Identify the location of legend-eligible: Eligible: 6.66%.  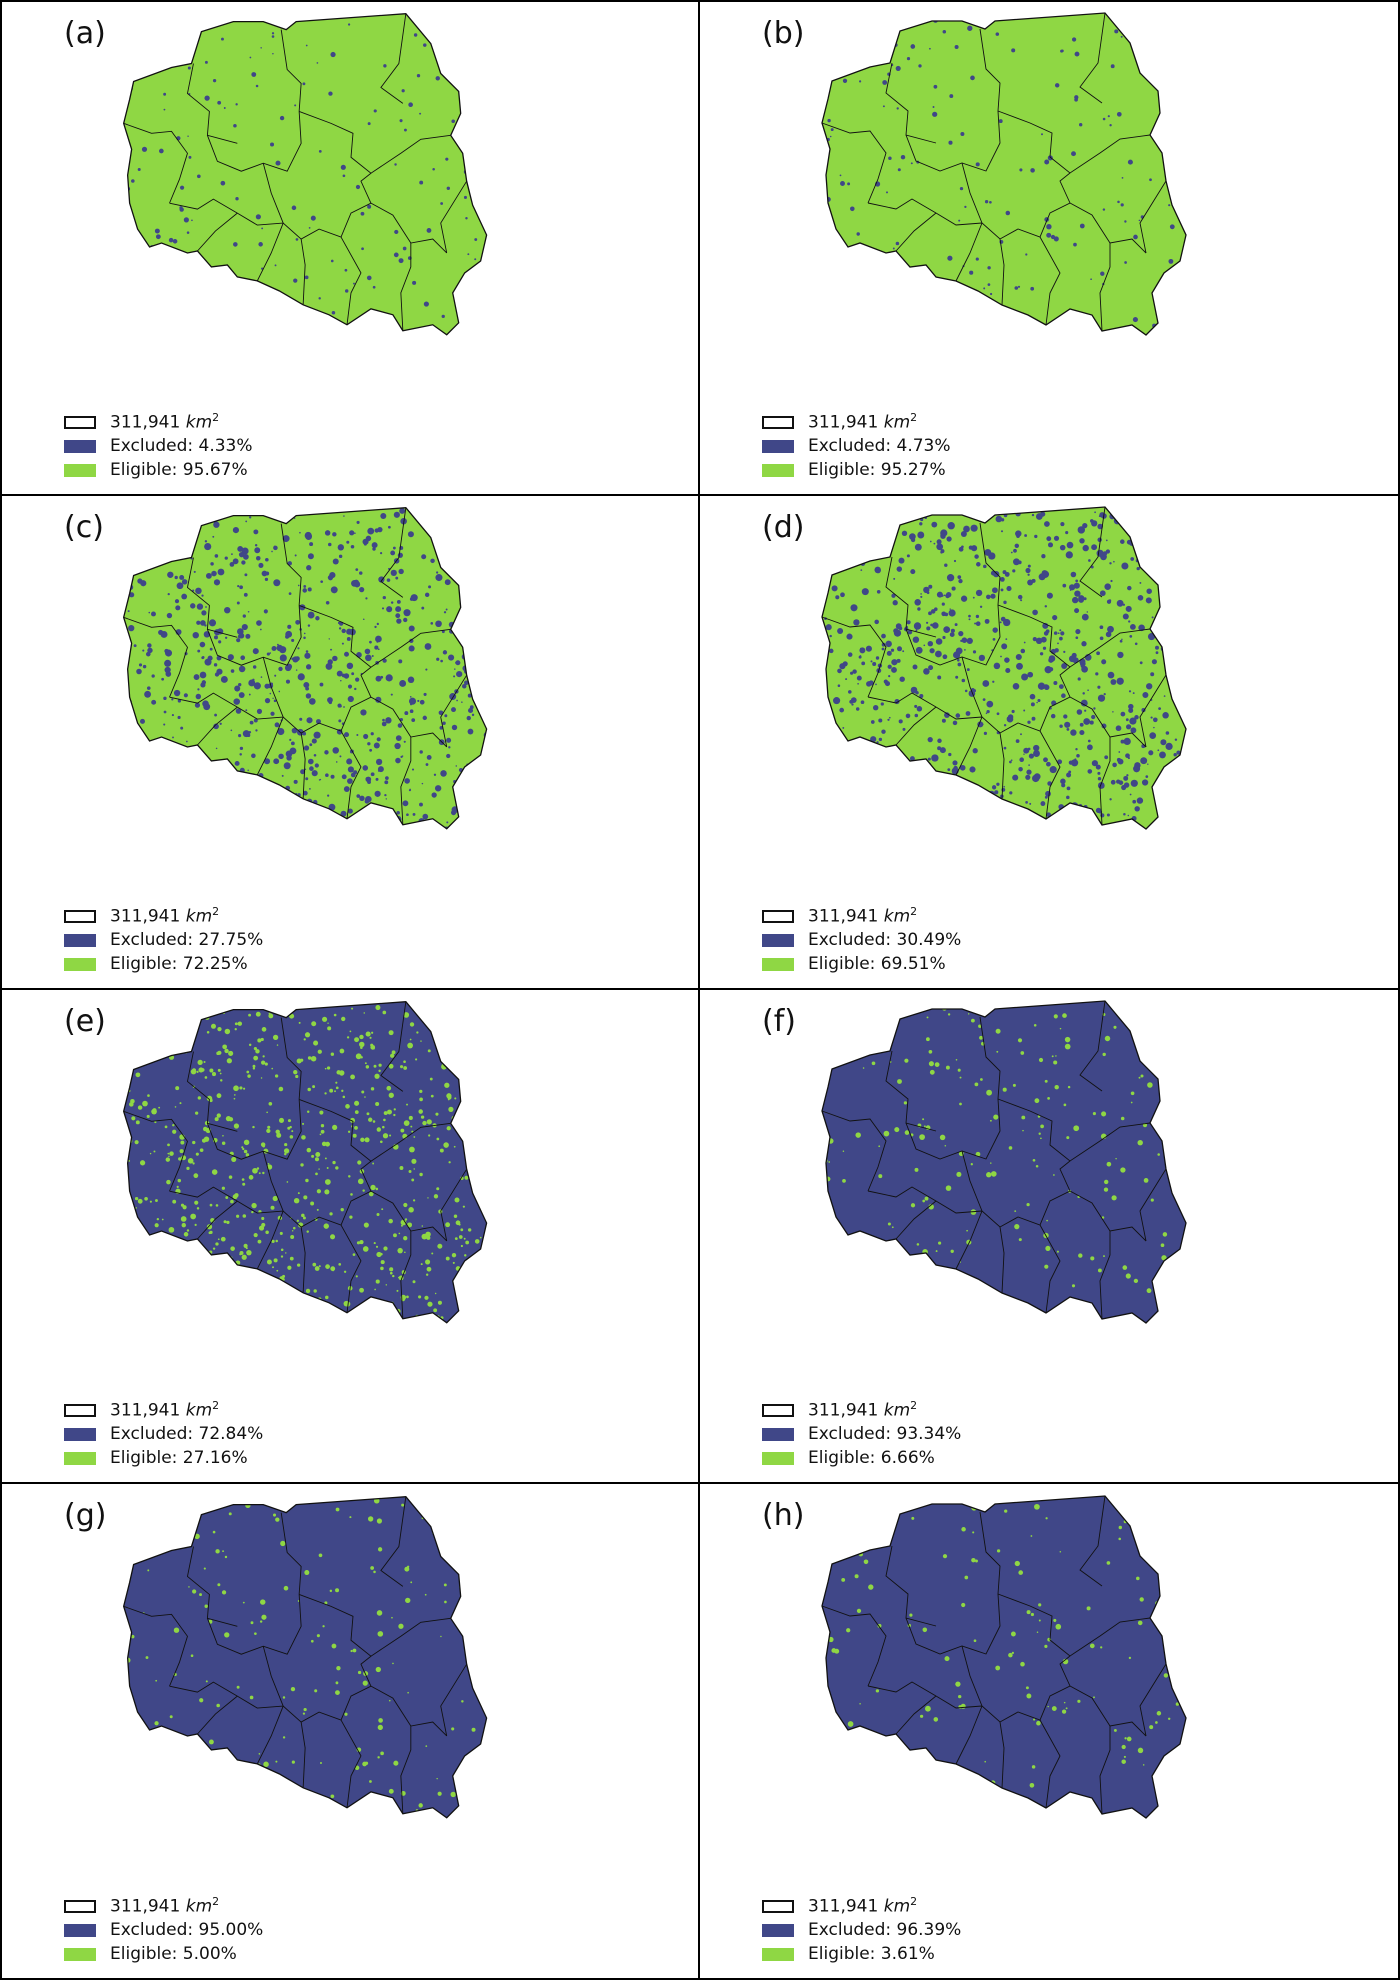
(861, 1458).